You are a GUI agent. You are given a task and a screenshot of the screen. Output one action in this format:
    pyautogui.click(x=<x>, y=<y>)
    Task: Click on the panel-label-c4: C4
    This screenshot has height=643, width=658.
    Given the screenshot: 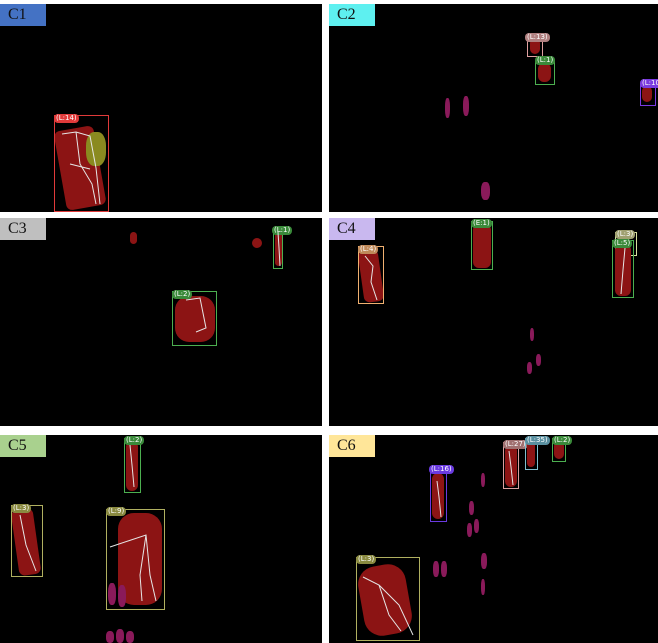 What is the action you would take?
    pyautogui.click(x=352, y=229)
    